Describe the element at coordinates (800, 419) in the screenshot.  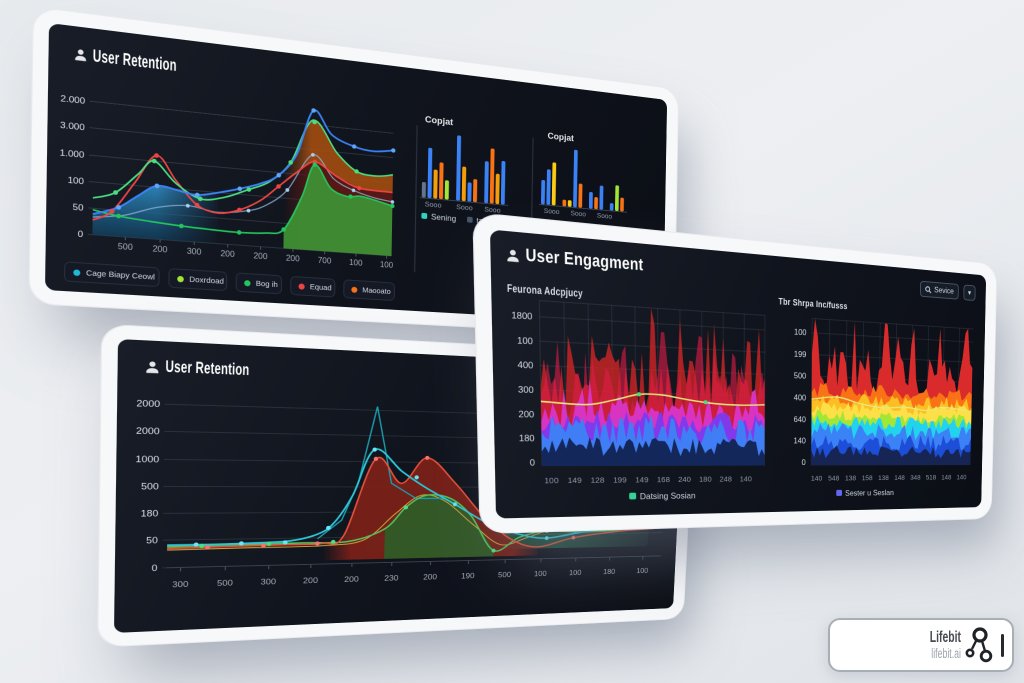
I see `svg-text: 640` at that location.